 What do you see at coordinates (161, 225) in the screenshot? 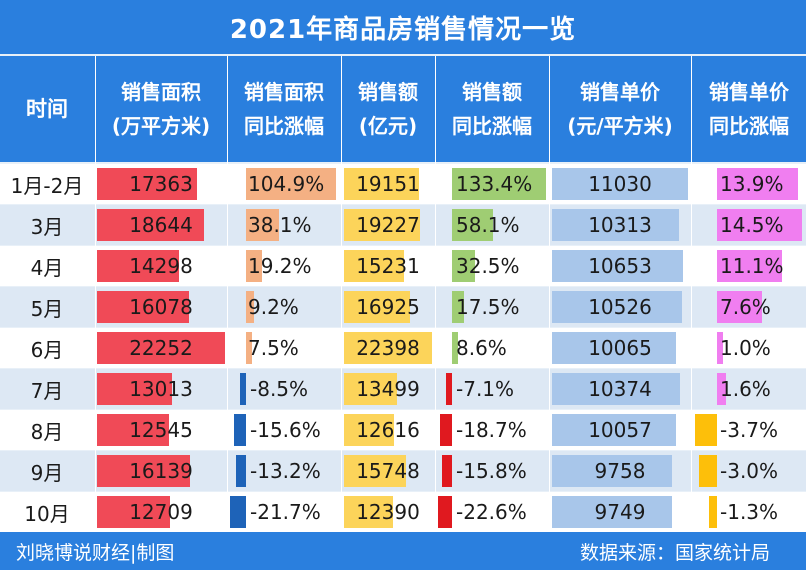
I see `area-value: 18644` at bounding box center [161, 225].